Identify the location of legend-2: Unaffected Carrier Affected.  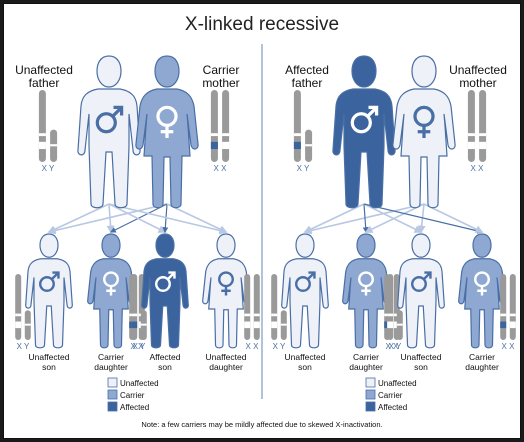
(391, 394).